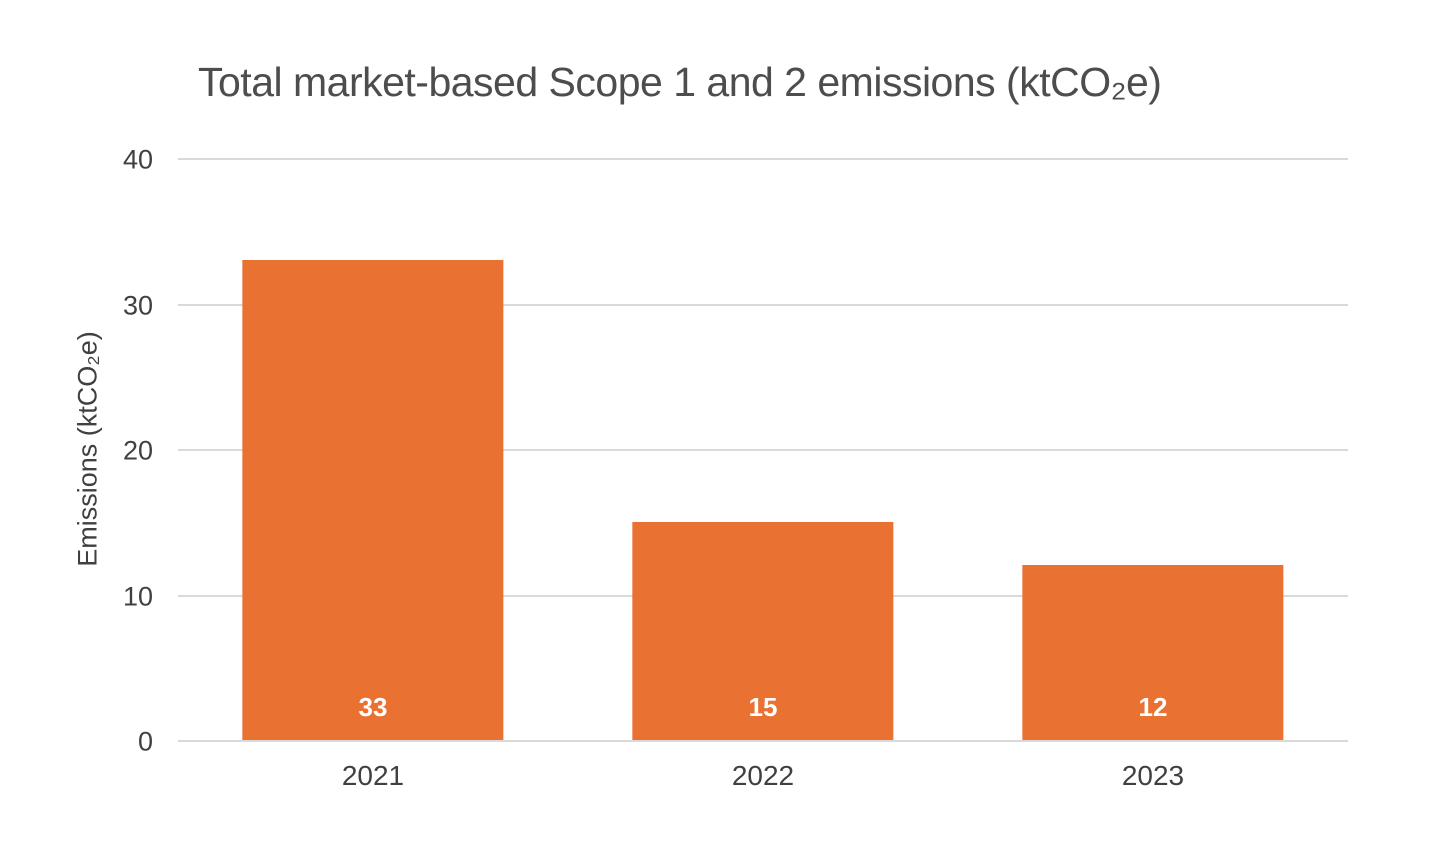 The width and height of the screenshot is (1439, 846). What do you see at coordinates (145, 741) in the screenshot?
I see `y-tick-label-0: 0` at bounding box center [145, 741].